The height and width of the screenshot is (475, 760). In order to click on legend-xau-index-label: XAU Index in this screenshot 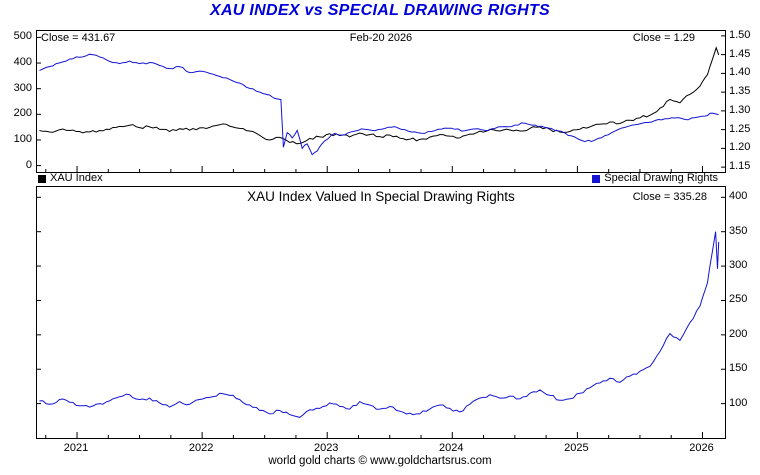, I will do `click(76, 178)`.